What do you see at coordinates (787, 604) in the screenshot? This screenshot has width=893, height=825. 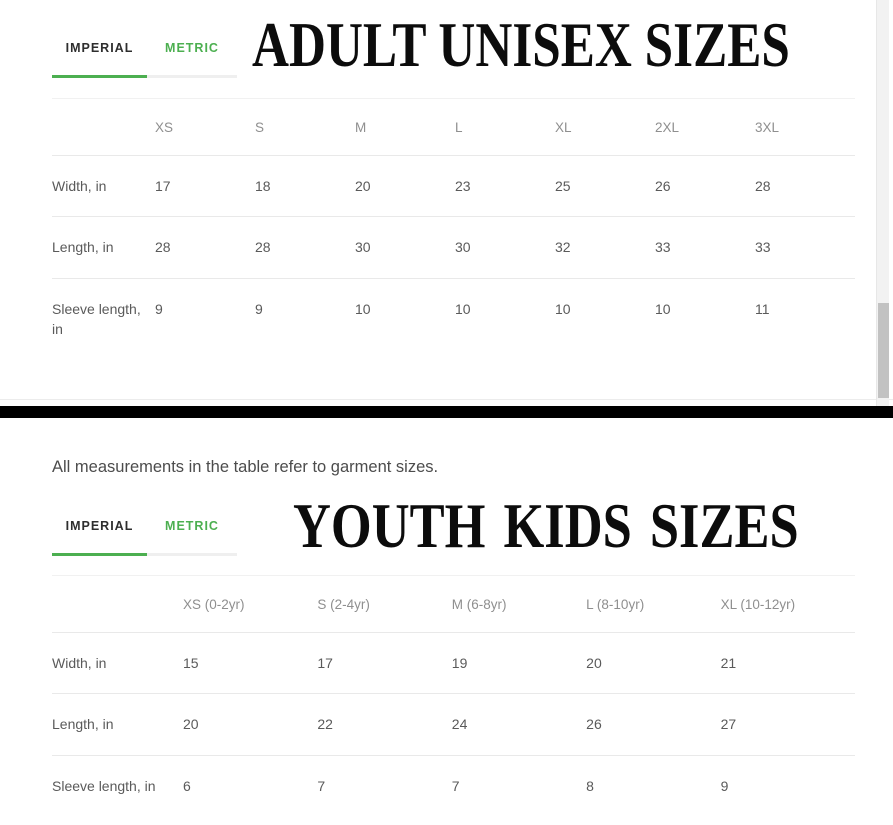 I see `size-column-header: XL (10-12yr)` at bounding box center [787, 604].